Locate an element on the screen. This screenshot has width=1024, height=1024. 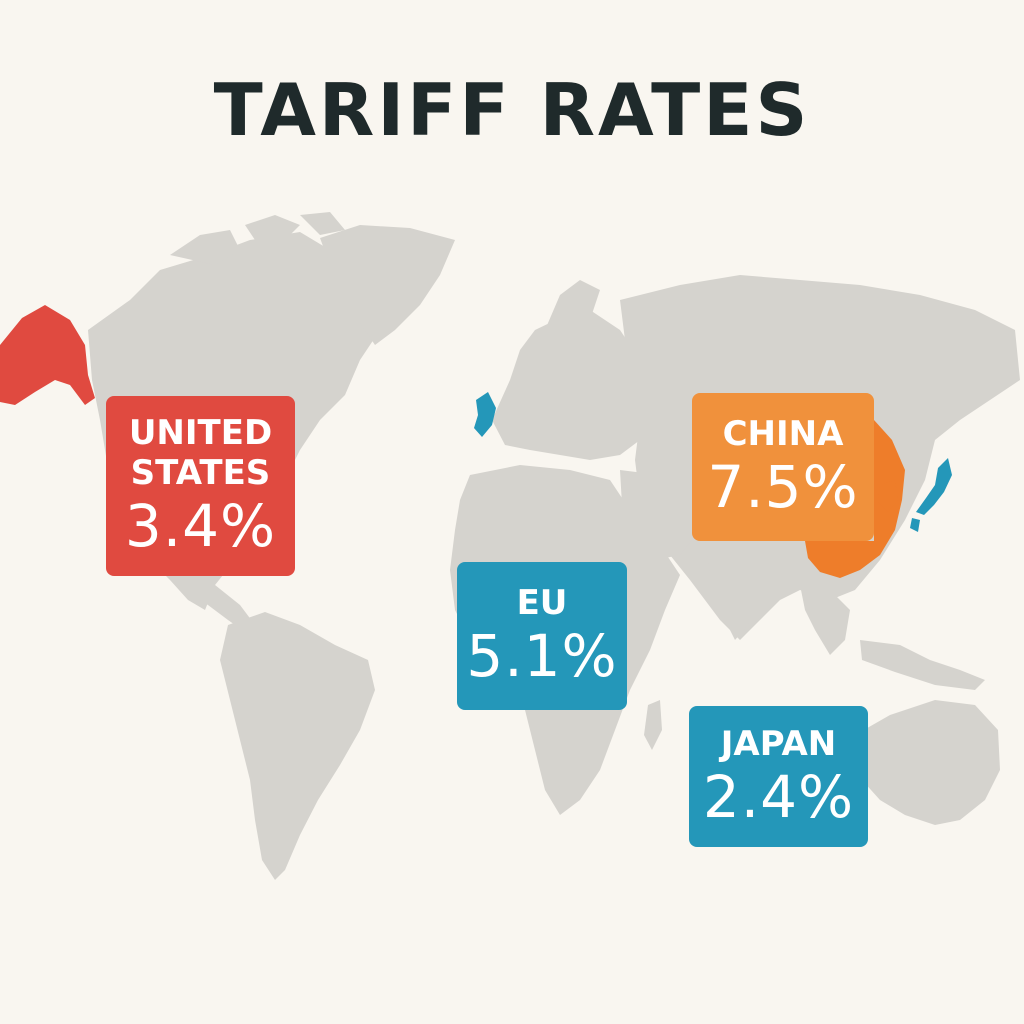
china-territory is located at coordinates (855, 499).